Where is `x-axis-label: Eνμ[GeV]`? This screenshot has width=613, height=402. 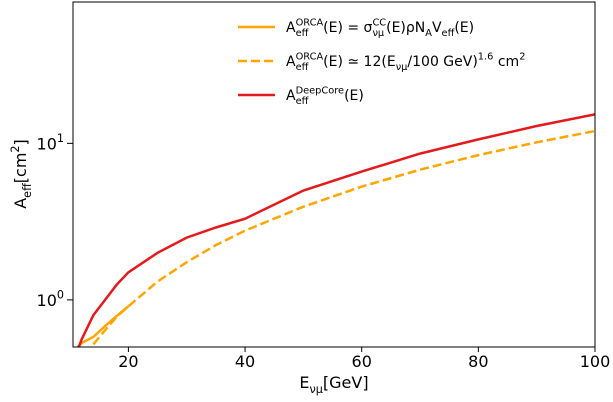
x-axis-label: Eνμ[GeV] is located at coordinates (333, 384).